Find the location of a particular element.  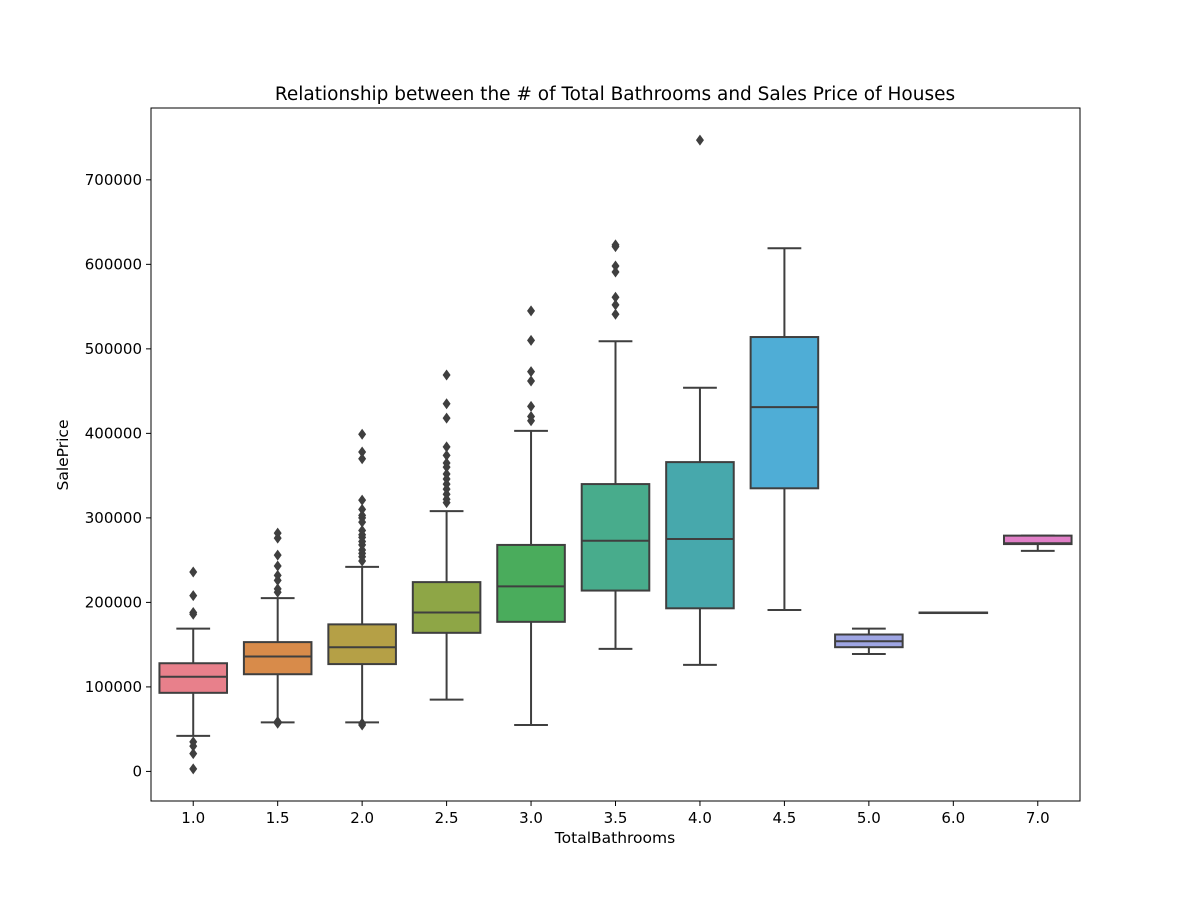

x-tick-label: 7.0 is located at coordinates (1038, 818).